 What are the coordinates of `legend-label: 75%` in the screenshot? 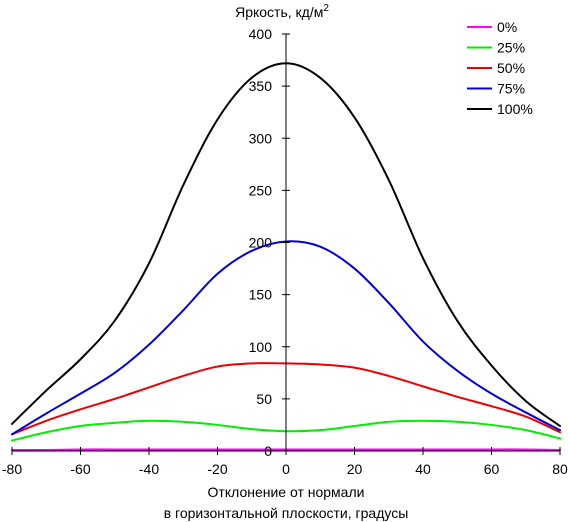 It's located at (511, 89).